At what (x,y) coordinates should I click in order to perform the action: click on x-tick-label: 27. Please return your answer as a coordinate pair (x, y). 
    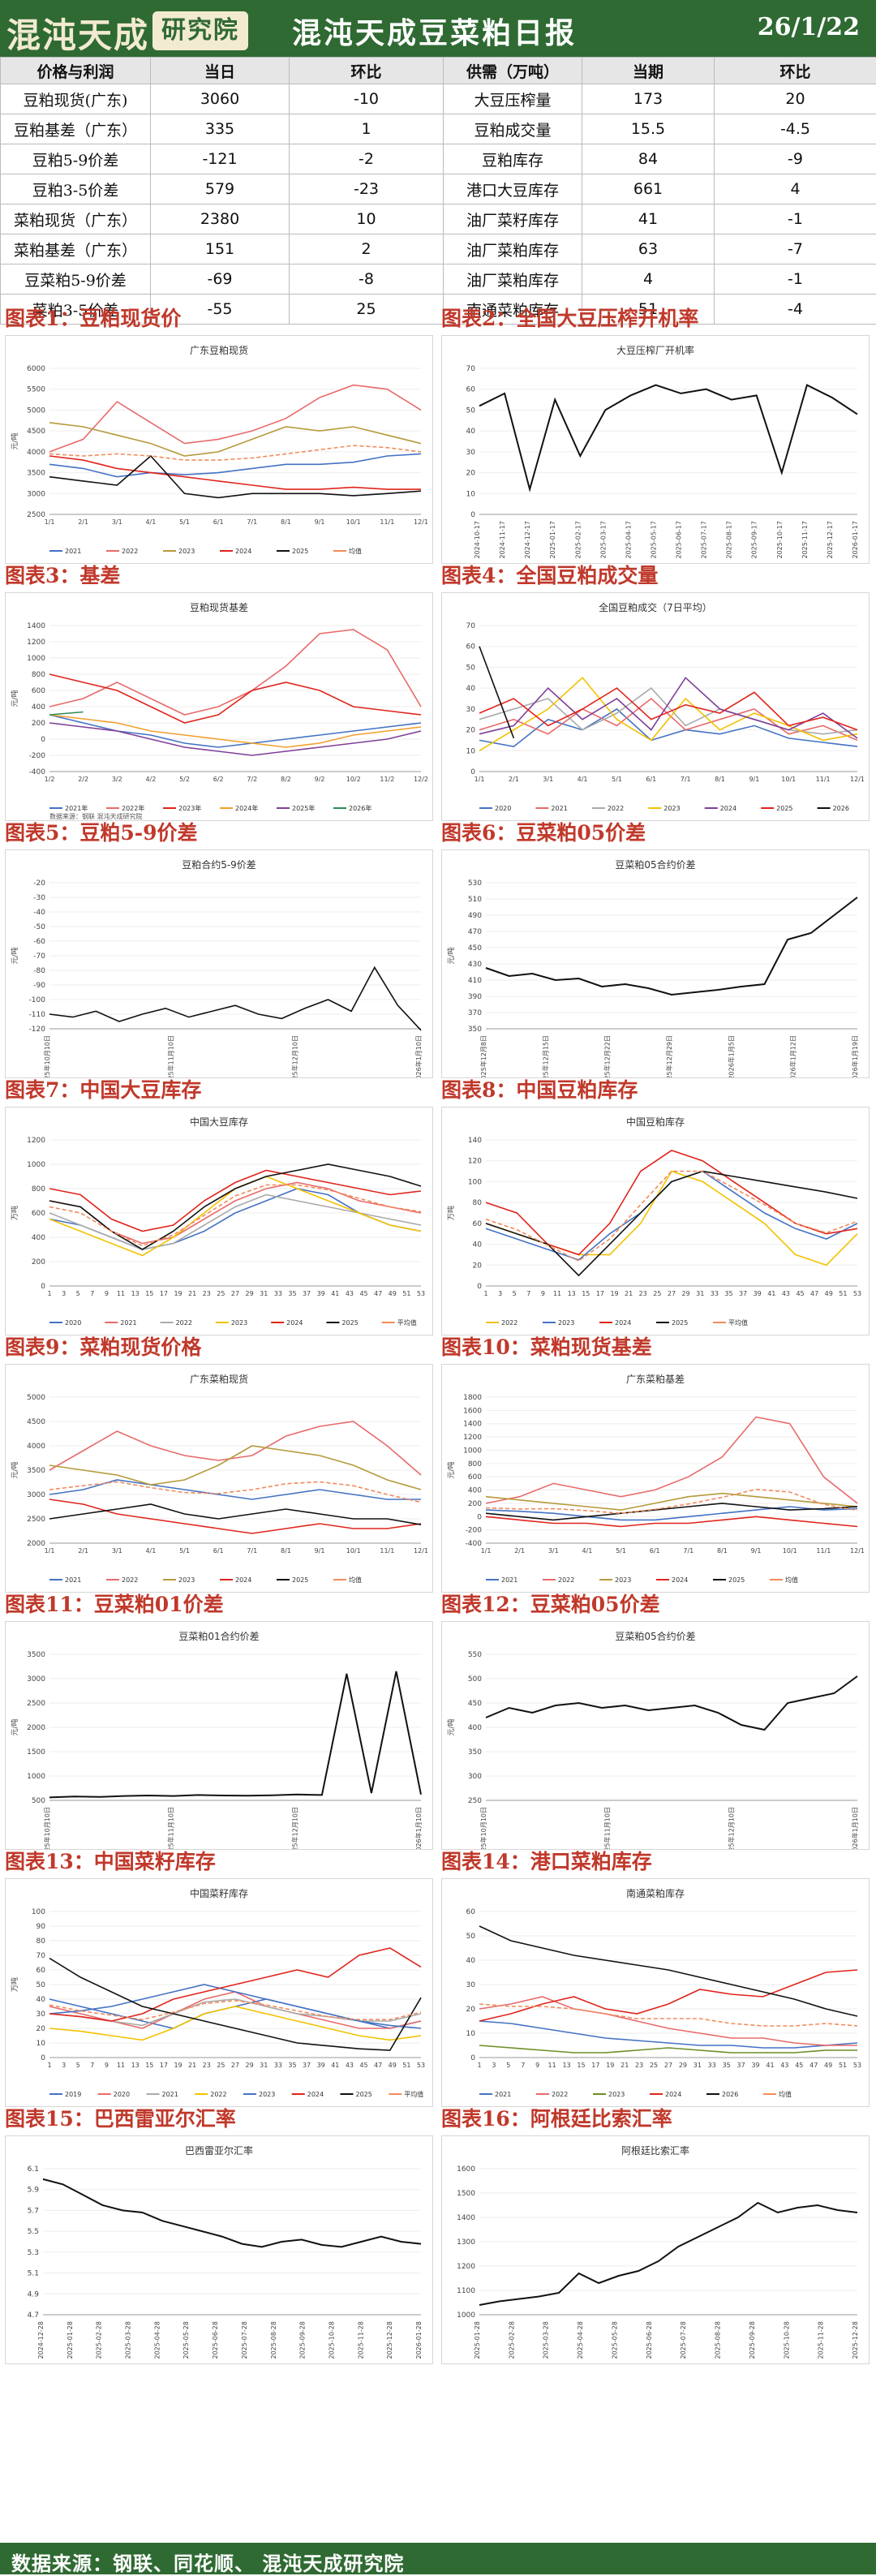
    Looking at the image, I should click on (672, 1294).